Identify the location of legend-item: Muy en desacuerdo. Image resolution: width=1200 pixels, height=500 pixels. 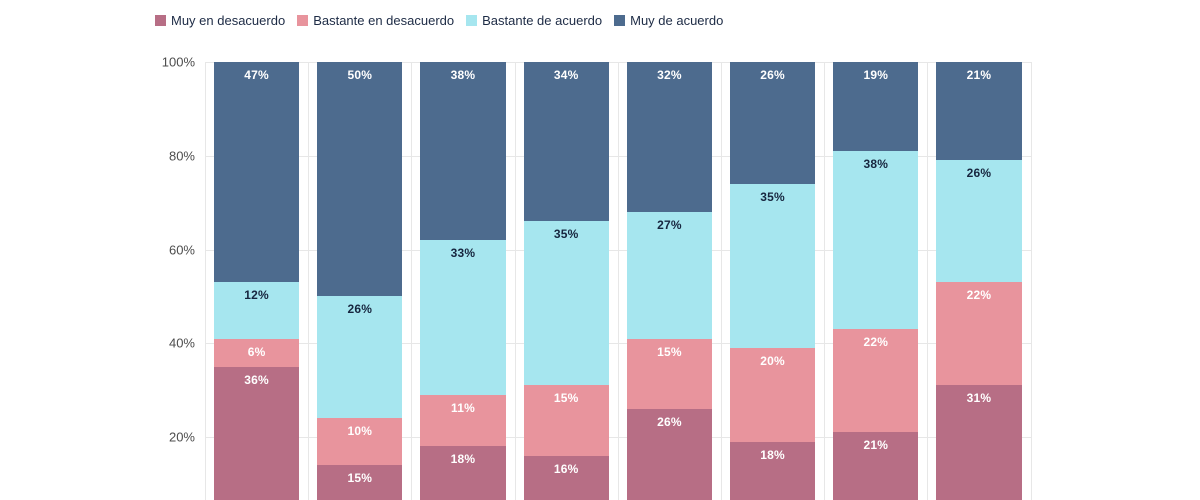
(220, 20).